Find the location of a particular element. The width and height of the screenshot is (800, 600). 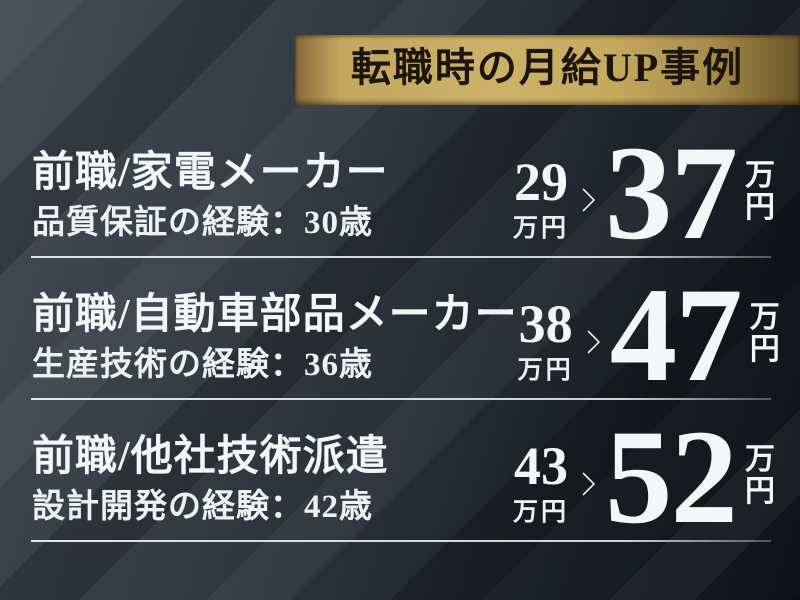

title-banner: 転職時の月給UP事例 is located at coordinates (547, 70).